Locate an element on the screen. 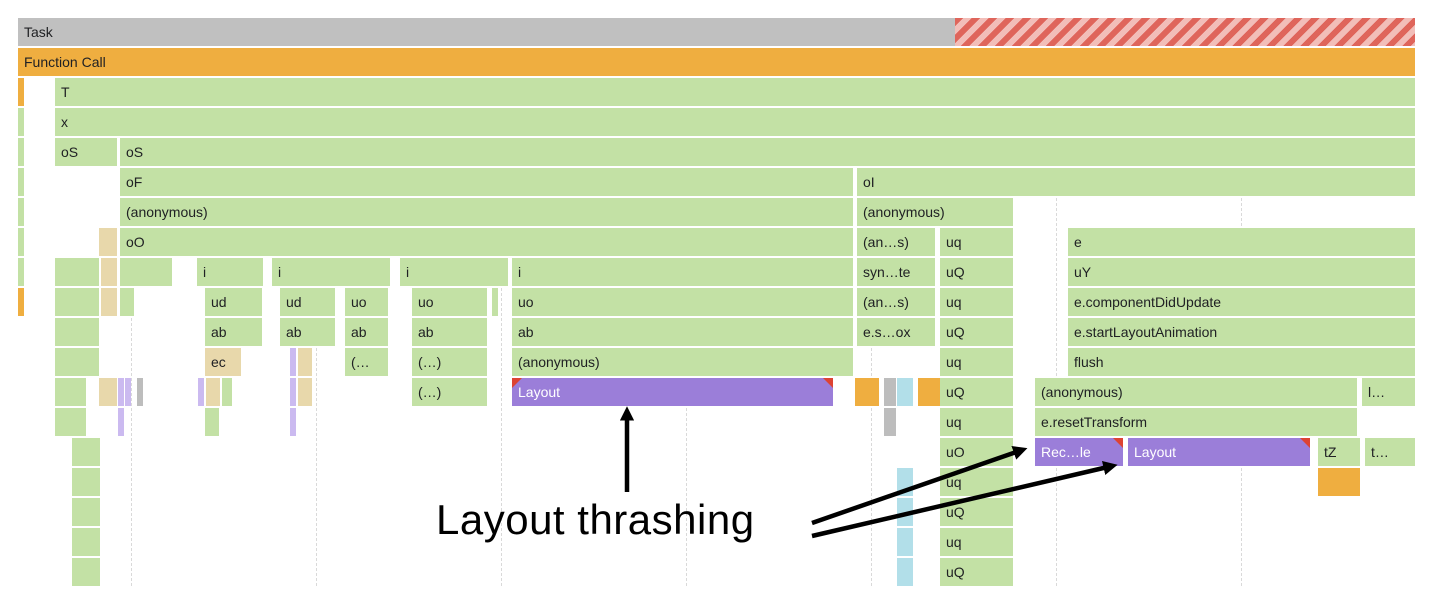  flame-bar-function-call: Function Call is located at coordinates (716, 62).